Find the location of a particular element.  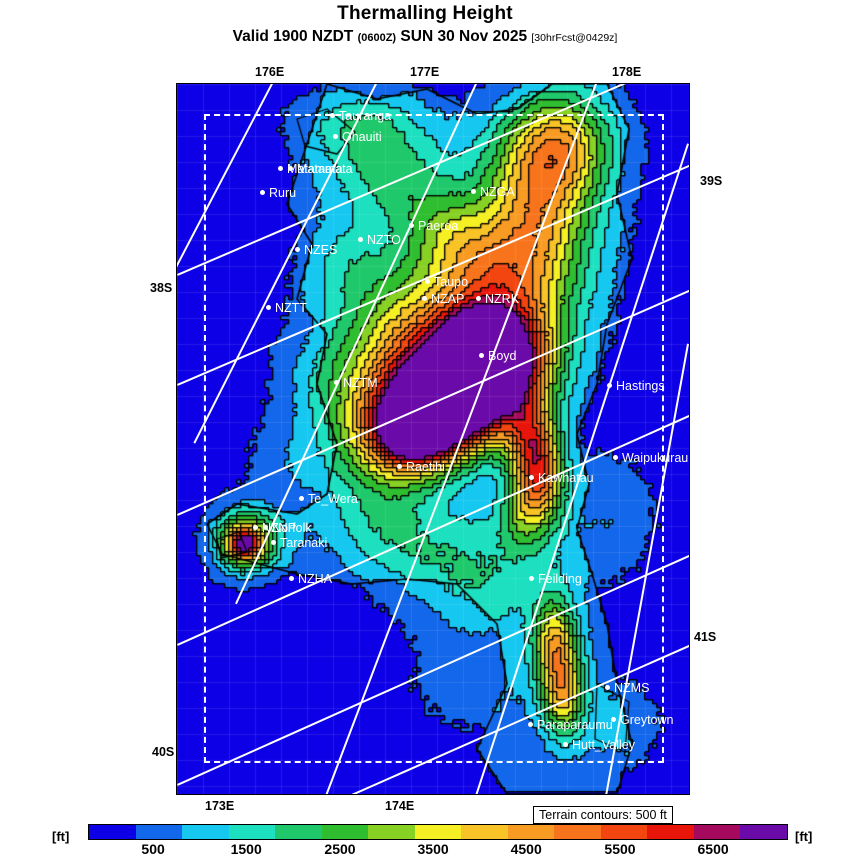

station-label: Hastings is located at coordinates (640, 386).